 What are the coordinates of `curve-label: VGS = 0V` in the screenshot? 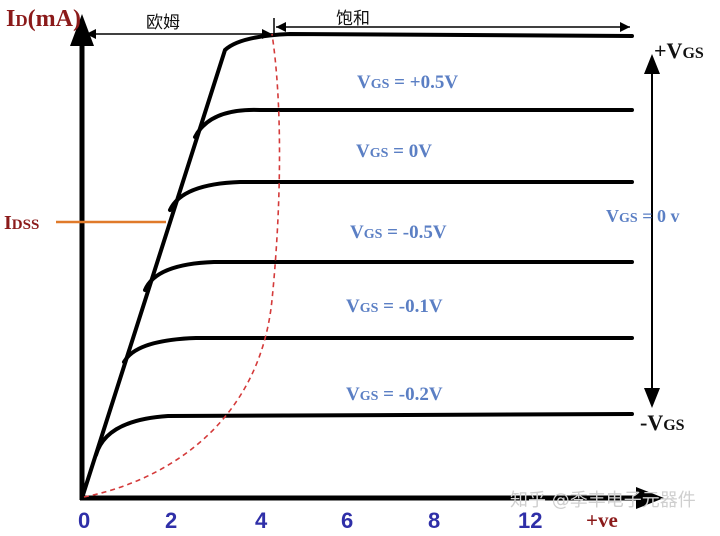 It's located at (394, 151).